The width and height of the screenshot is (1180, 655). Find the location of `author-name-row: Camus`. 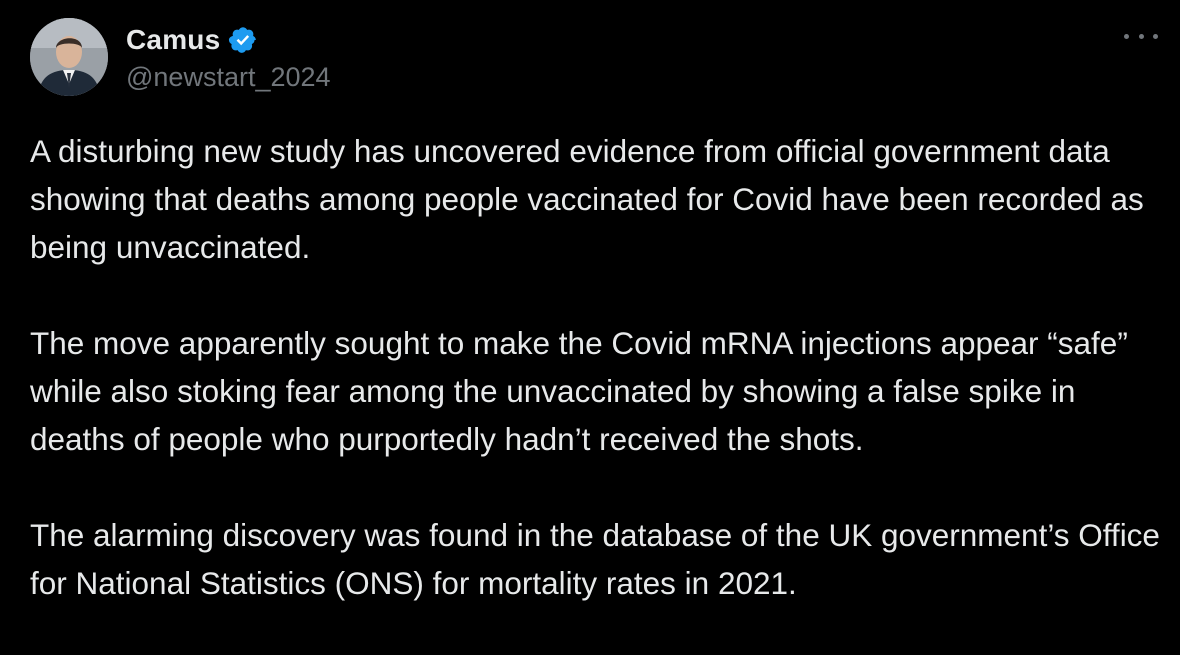

author-name-row: Camus is located at coordinates (228, 40).